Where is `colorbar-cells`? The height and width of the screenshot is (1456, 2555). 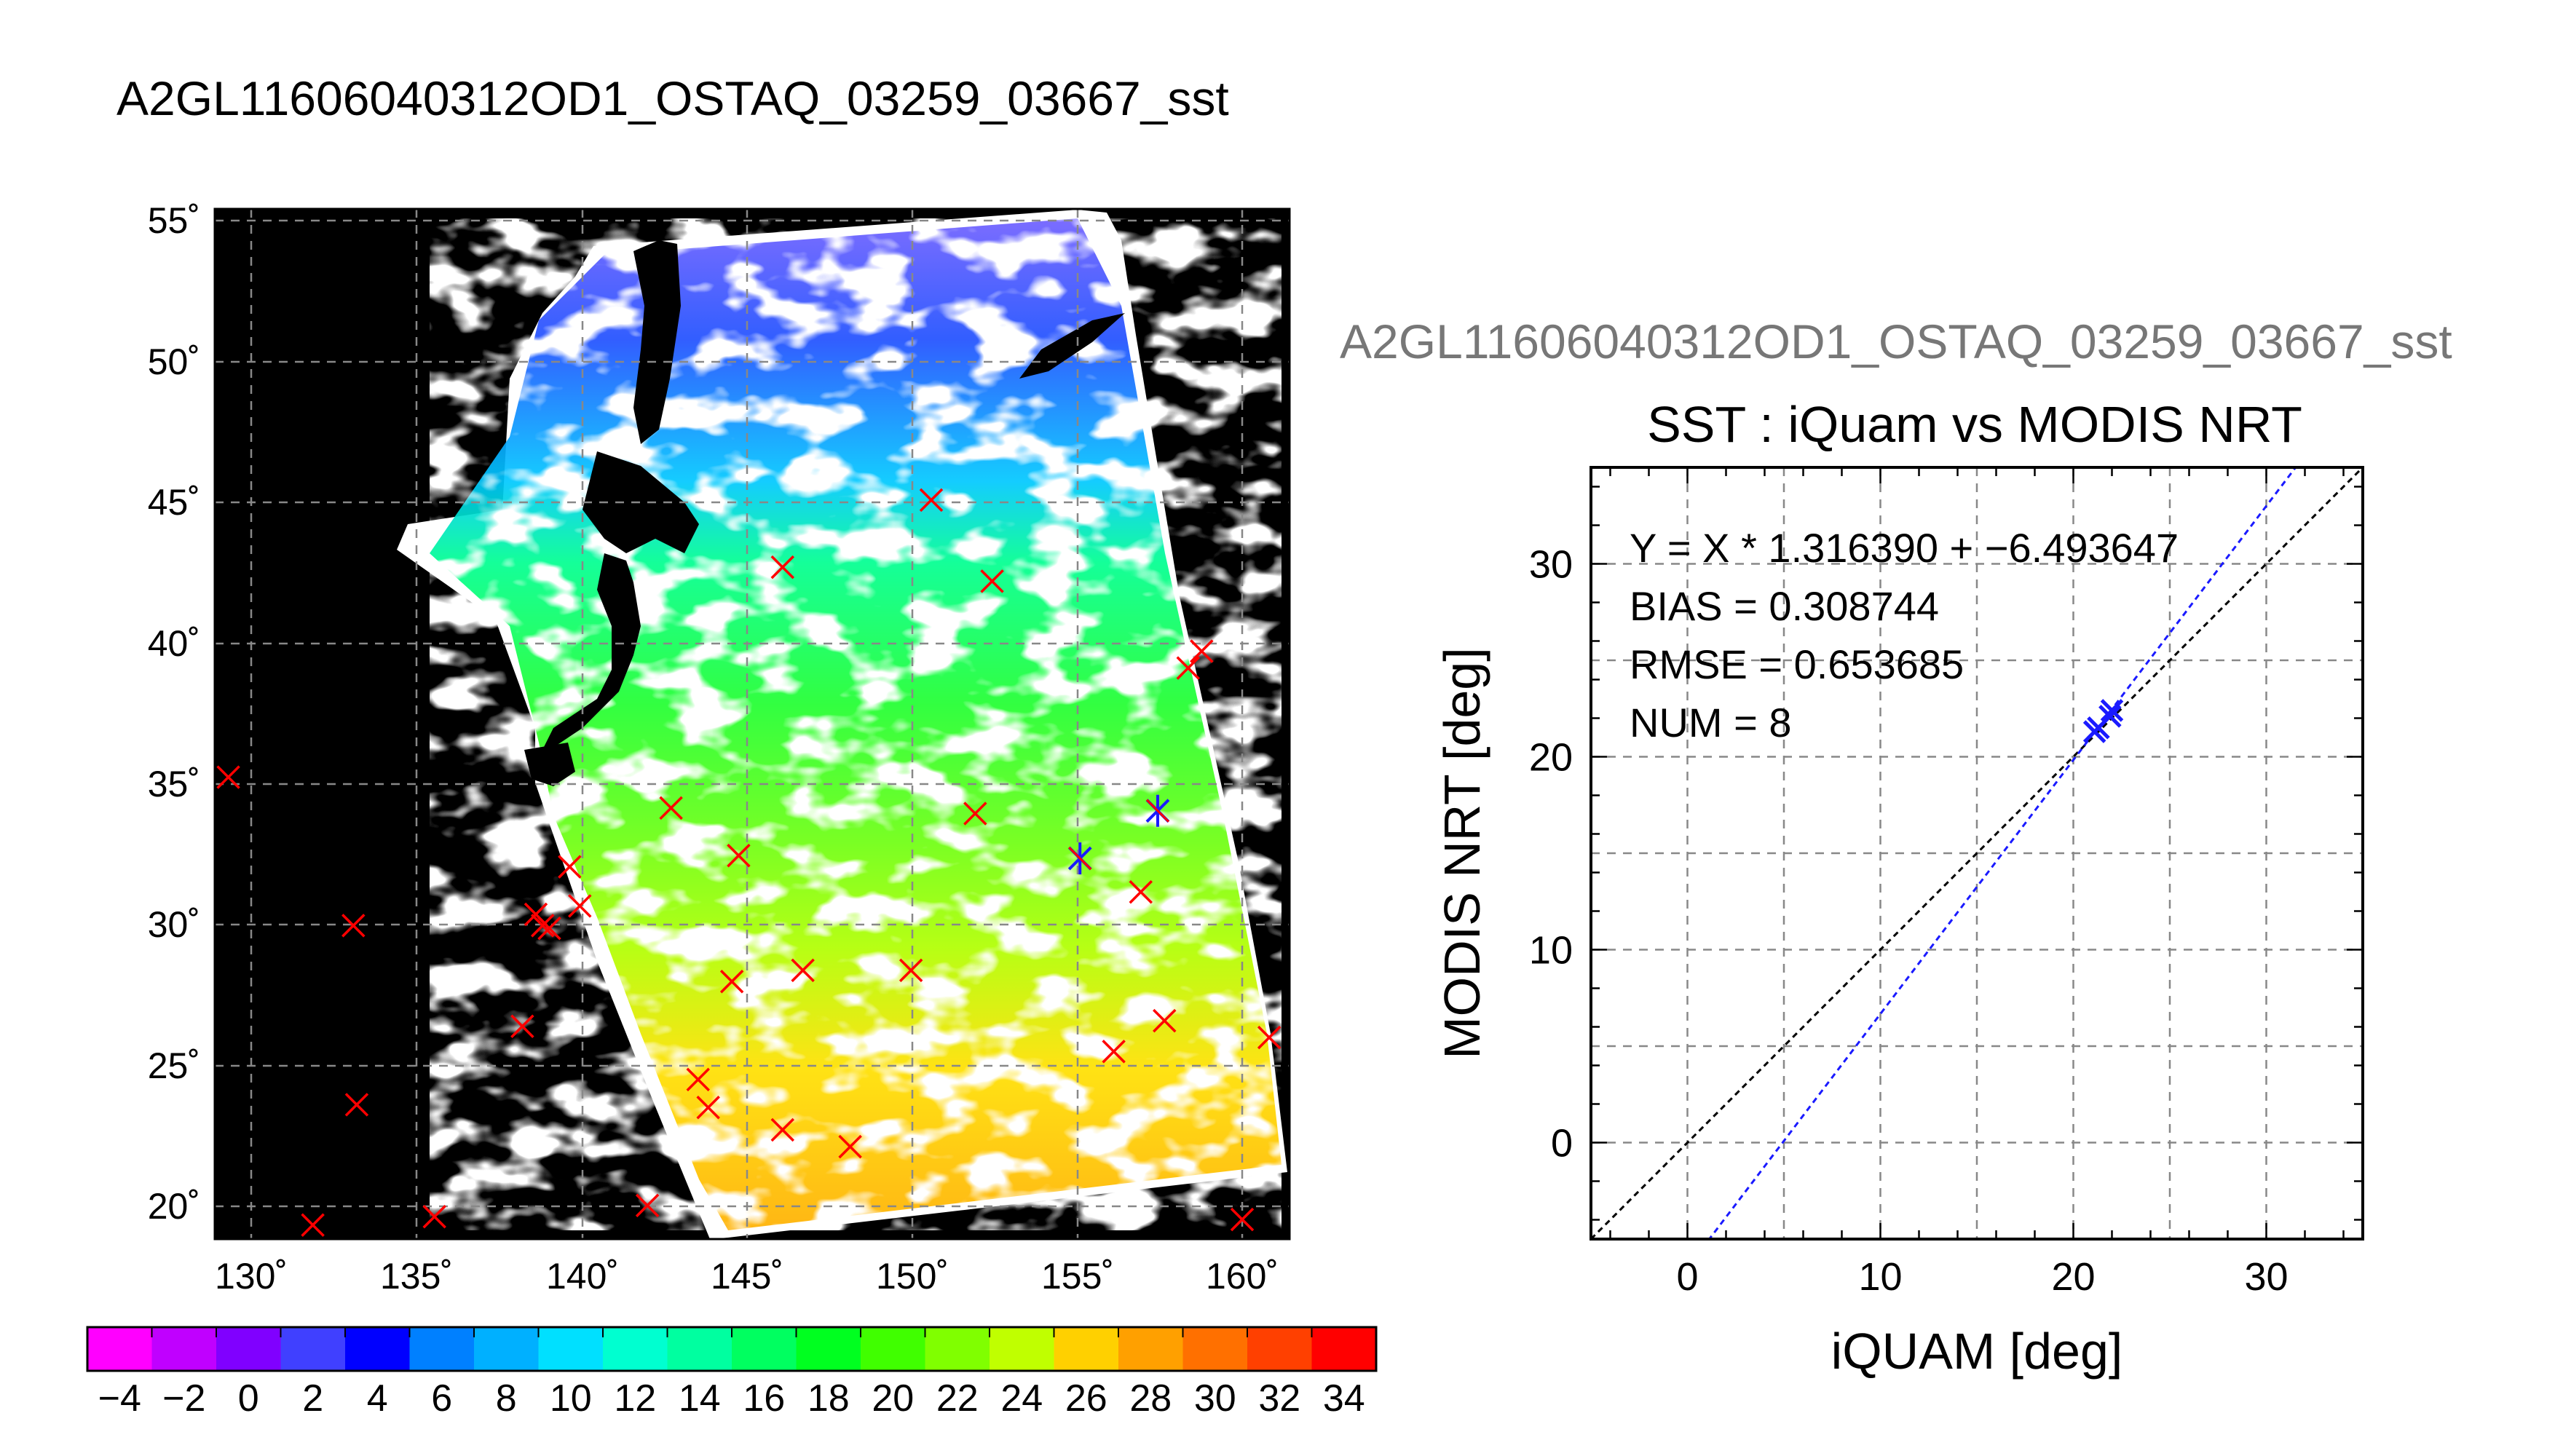 colorbar-cells is located at coordinates (732, 1349).